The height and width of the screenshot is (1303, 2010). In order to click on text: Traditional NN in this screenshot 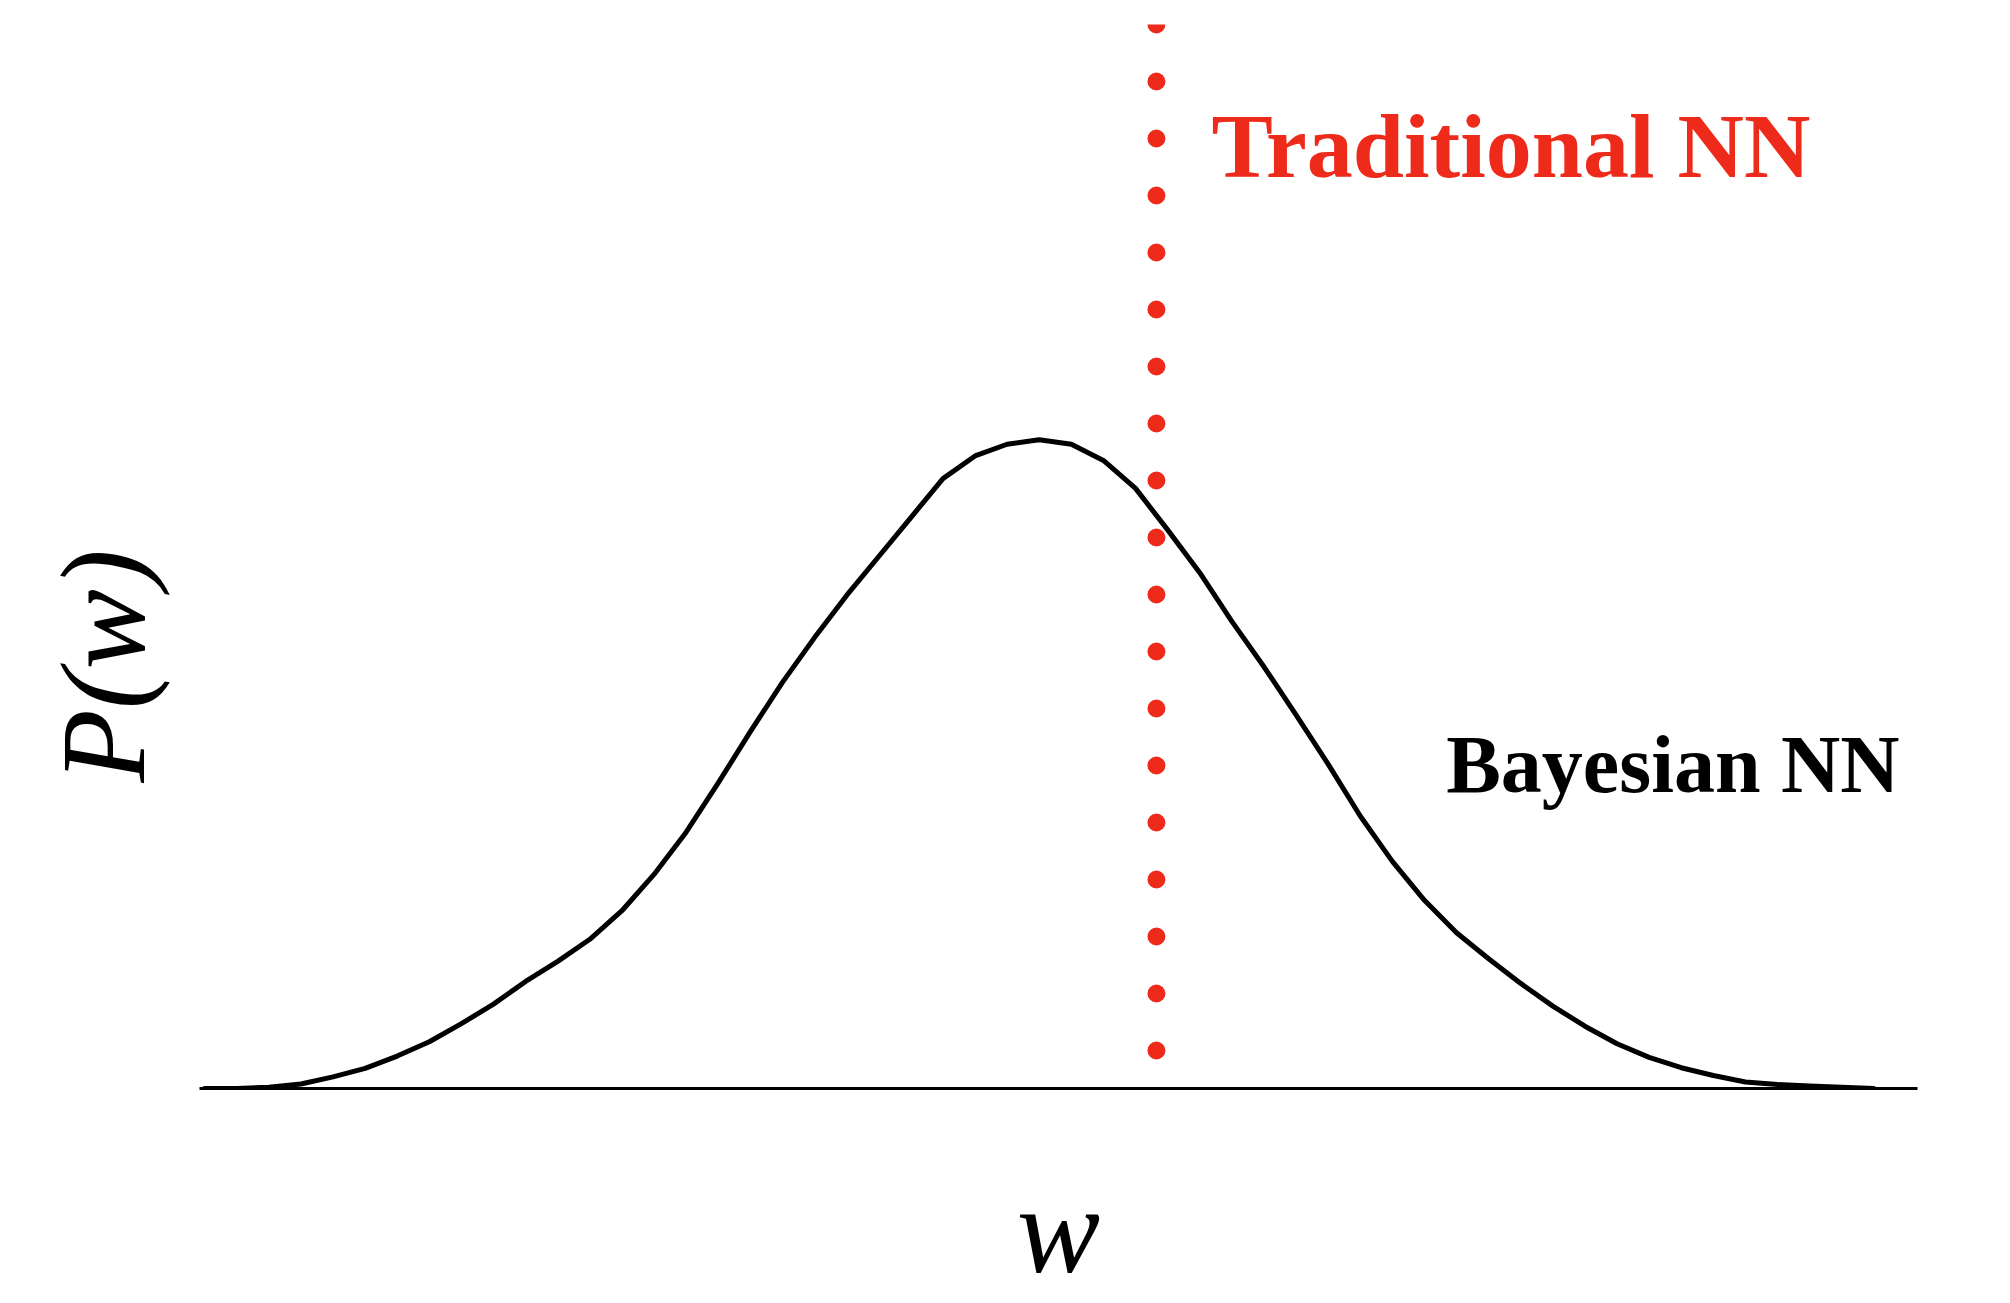, I will do `click(1511, 145)`.